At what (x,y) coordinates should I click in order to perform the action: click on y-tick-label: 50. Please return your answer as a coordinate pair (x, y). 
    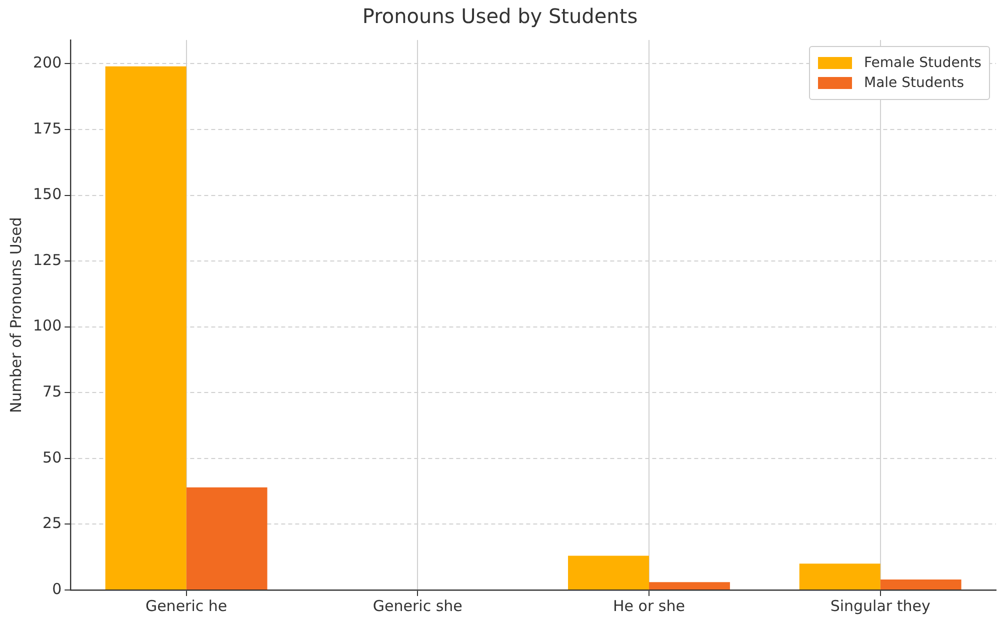
    Looking at the image, I should click on (52, 457).